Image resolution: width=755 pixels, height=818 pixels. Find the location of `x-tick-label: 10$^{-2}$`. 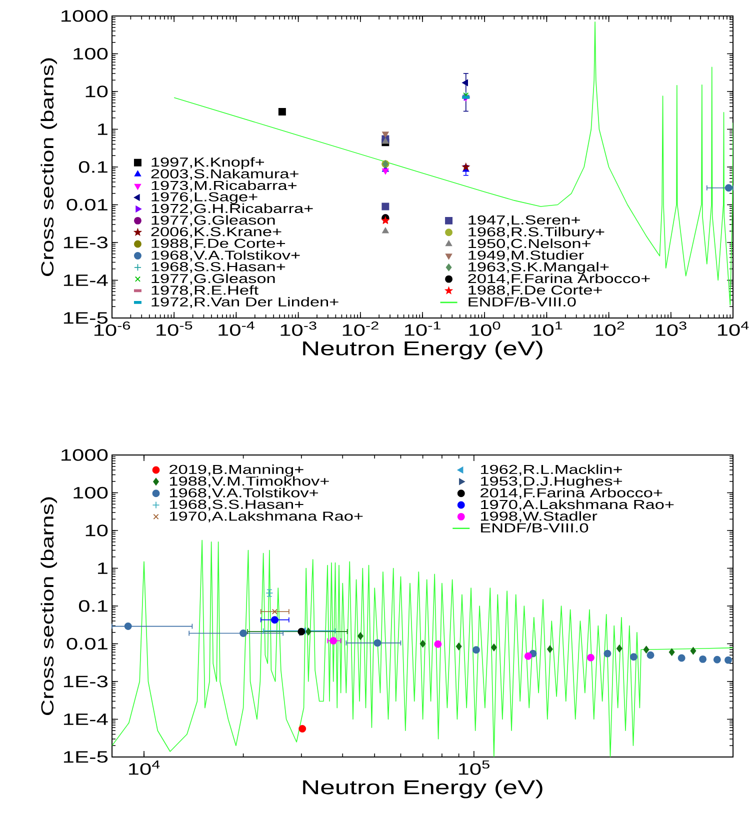

x-tick-label: 10$^{-2}$ is located at coordinates (360, 329).